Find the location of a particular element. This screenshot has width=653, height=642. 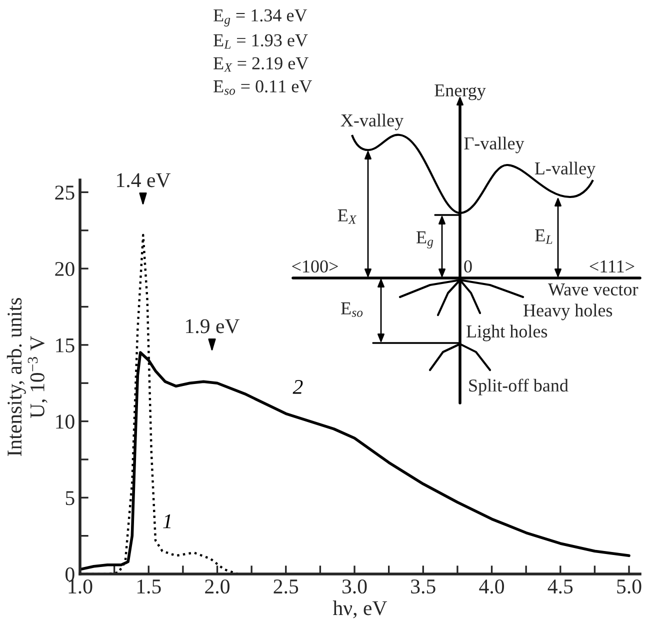

series-label: 2 is located at coordinates (297, 387).